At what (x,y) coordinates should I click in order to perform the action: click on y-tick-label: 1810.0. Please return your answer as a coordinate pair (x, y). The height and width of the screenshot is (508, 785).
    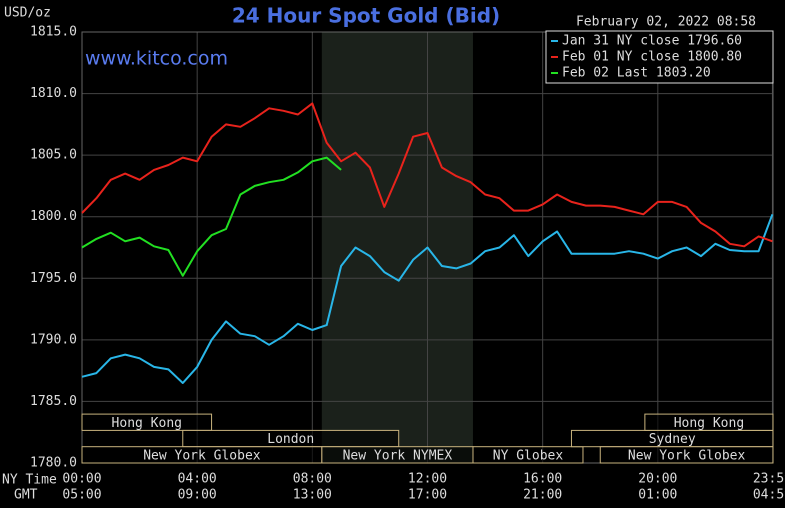
    Looking at the image, I should click on (53, 93).